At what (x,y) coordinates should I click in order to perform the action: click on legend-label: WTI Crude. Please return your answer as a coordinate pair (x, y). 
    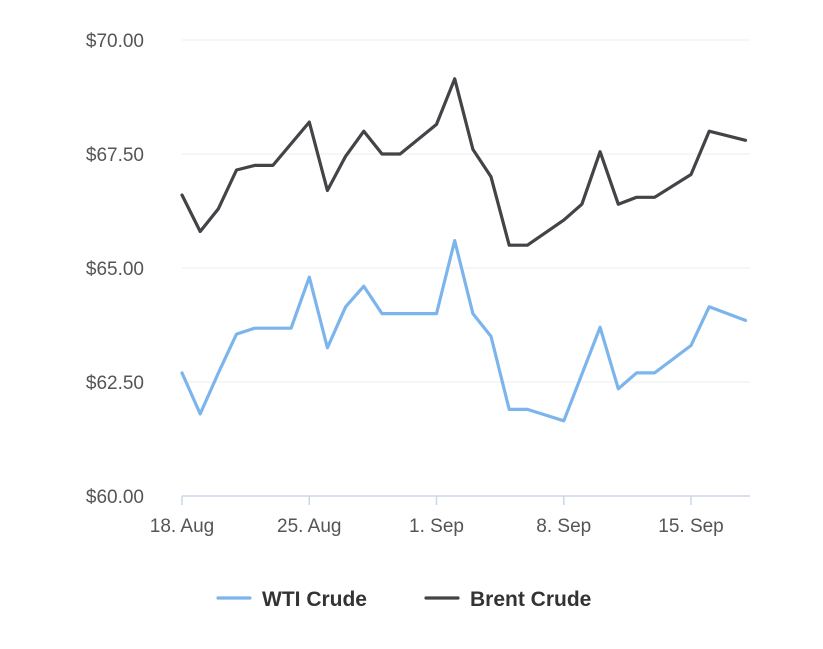
    Looking at the image, I should click on (314, 599).